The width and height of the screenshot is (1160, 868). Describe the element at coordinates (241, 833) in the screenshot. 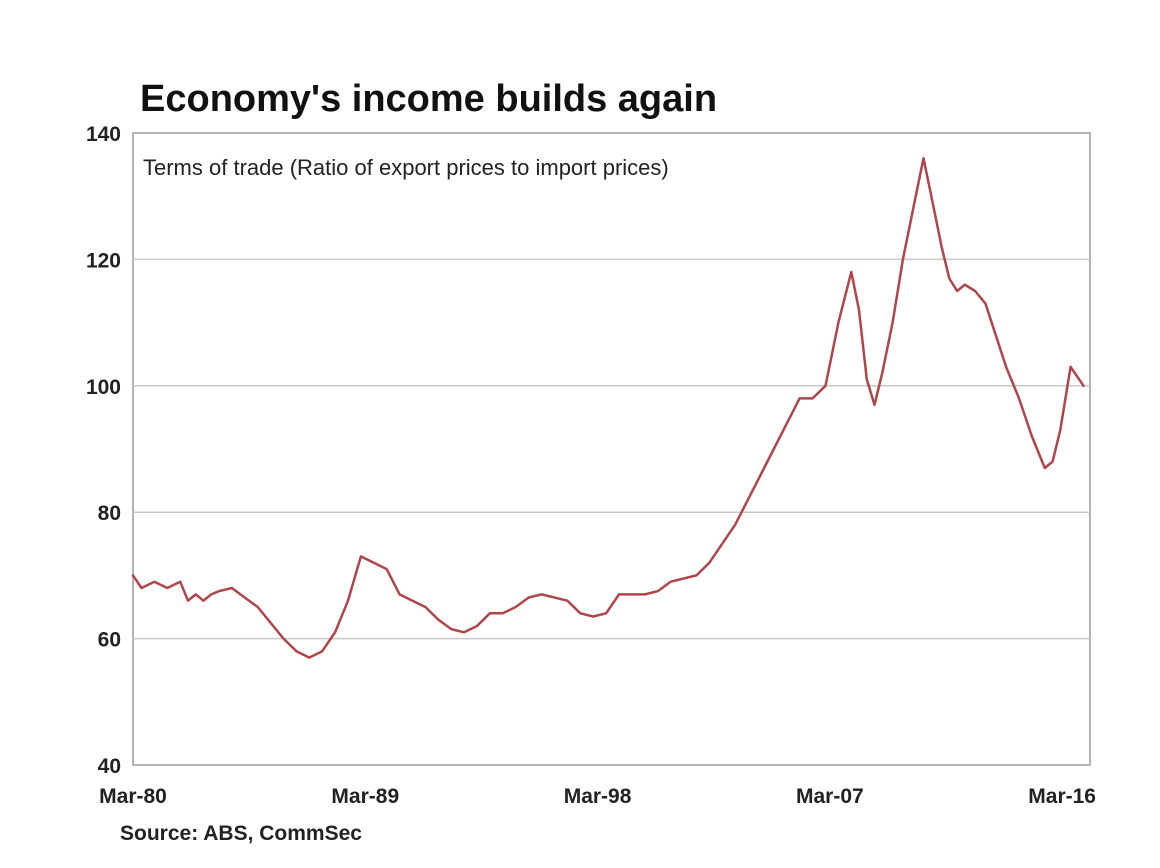

I see `source-note: Source: ABS, CommSec` at that location.